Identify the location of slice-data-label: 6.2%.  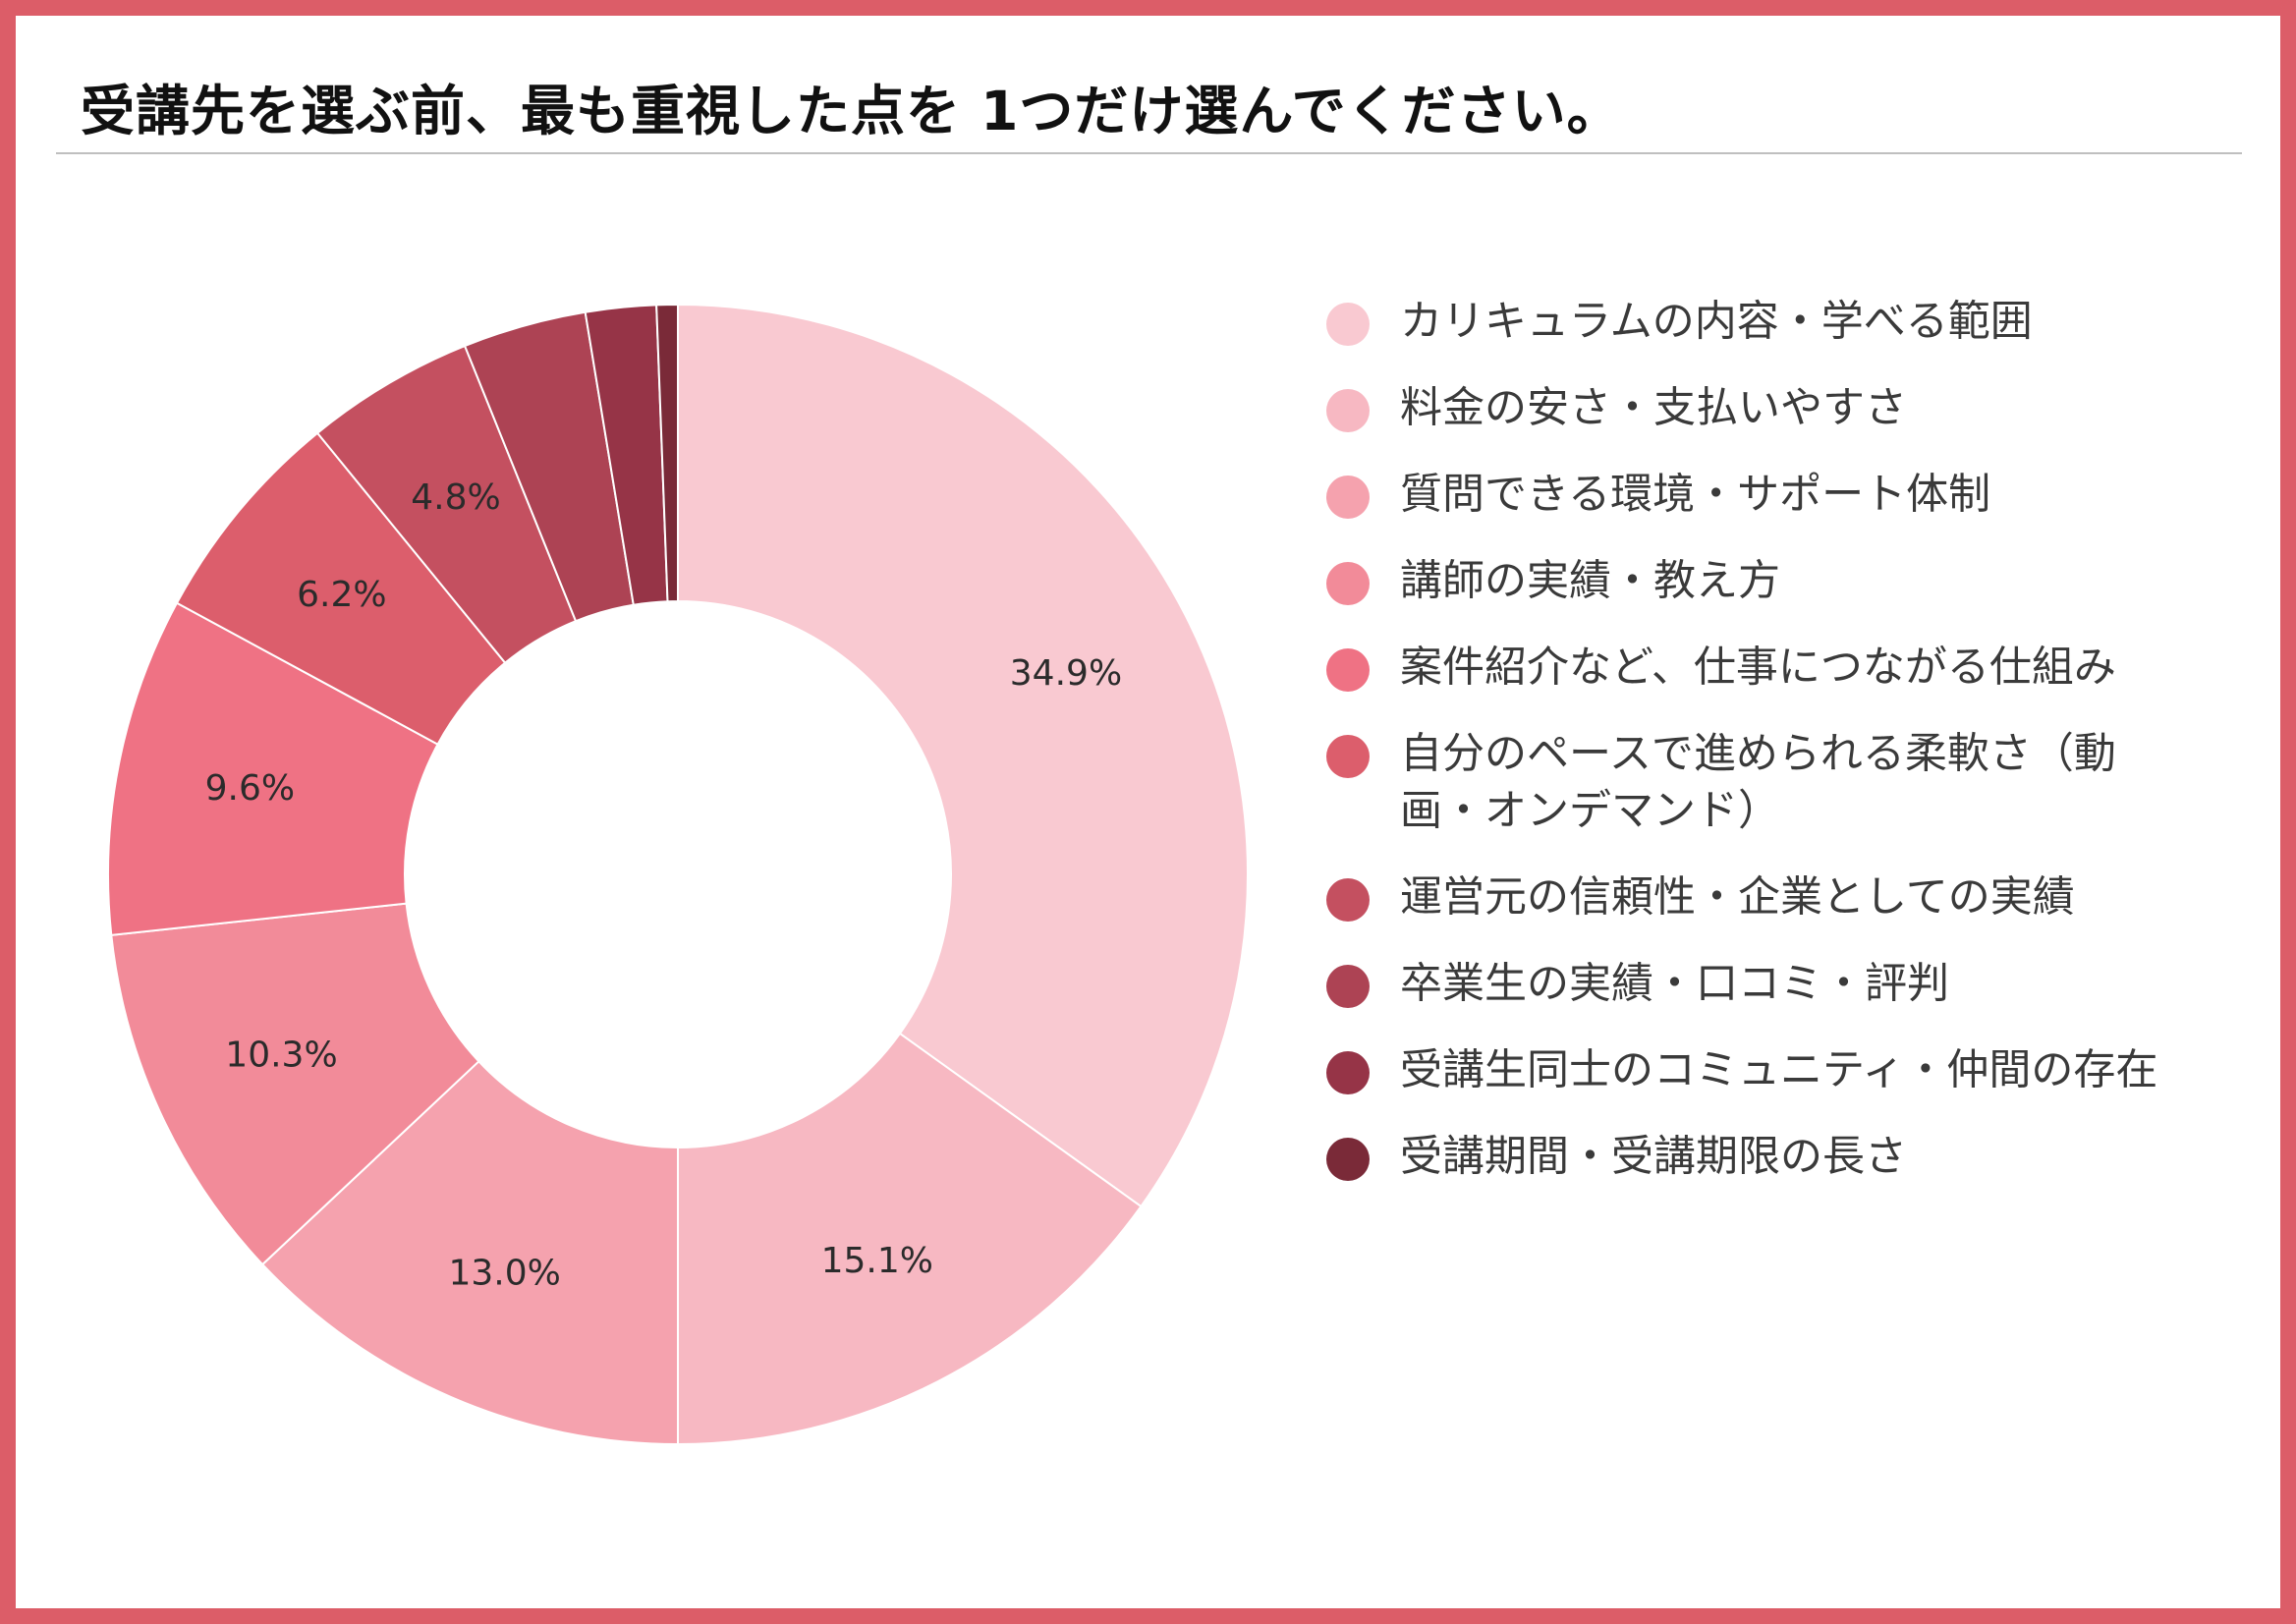
(341, 595).